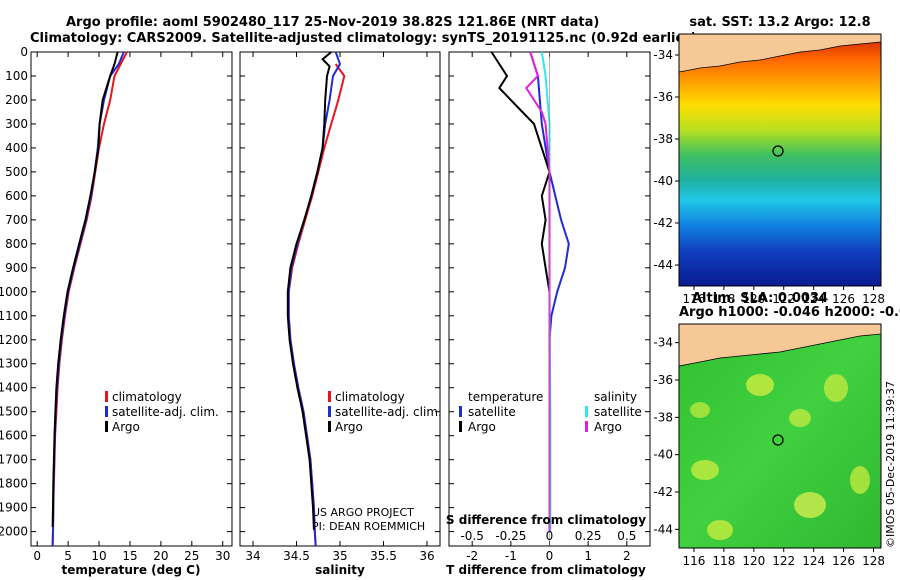 This screenshot has height=580, width=900. What do you see at coordinates (16, 172) in the screenshot?
I see `y-tick-label: 500` at bounding box center [16, 172].